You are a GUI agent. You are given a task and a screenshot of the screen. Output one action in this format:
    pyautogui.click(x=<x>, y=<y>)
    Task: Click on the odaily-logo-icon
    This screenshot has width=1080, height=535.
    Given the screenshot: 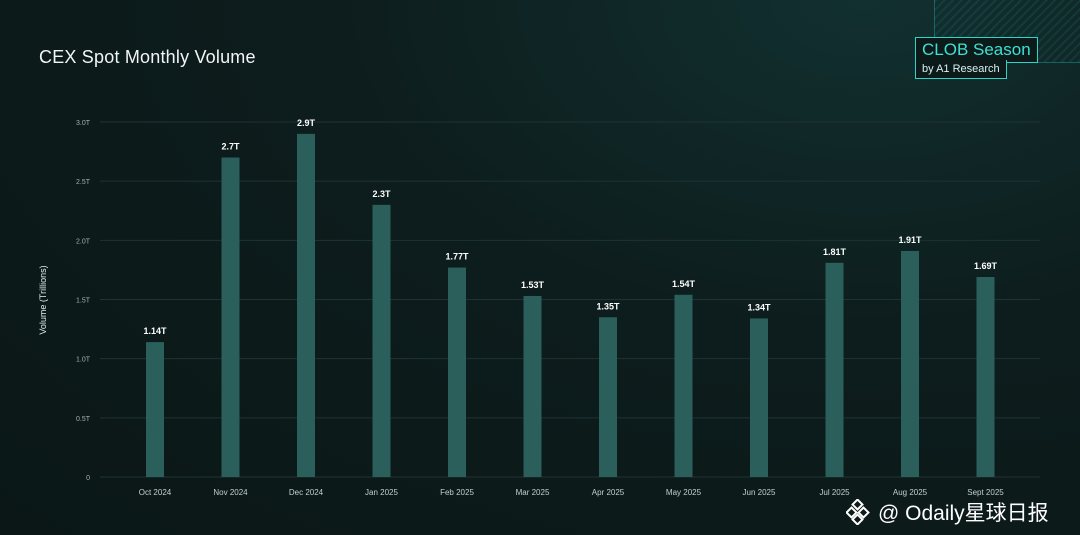 What is the action you would take?
    pyautogui.click(x=858, y=512)
    